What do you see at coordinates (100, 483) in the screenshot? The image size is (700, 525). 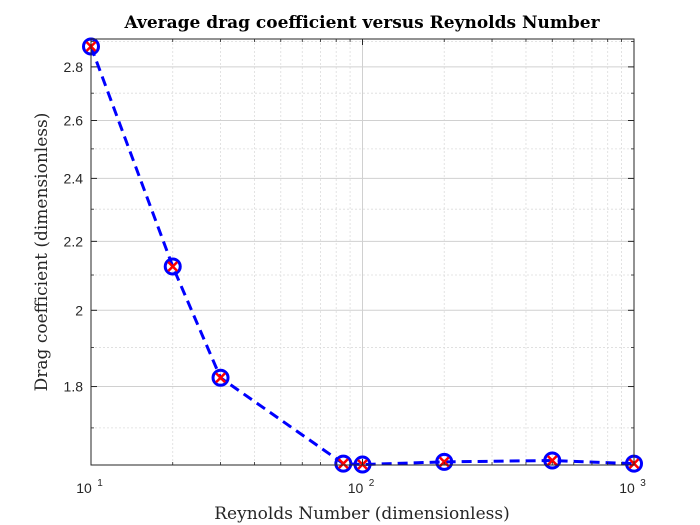 I see `x-tick-exponent: 1` at bounding box center [100, 483].